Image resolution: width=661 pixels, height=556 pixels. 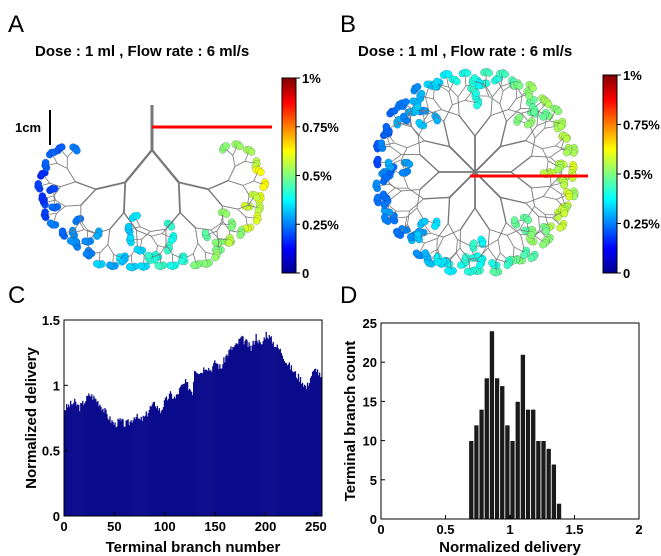 I want to click on y-tick-label: 15, so click(x=370, y=401).